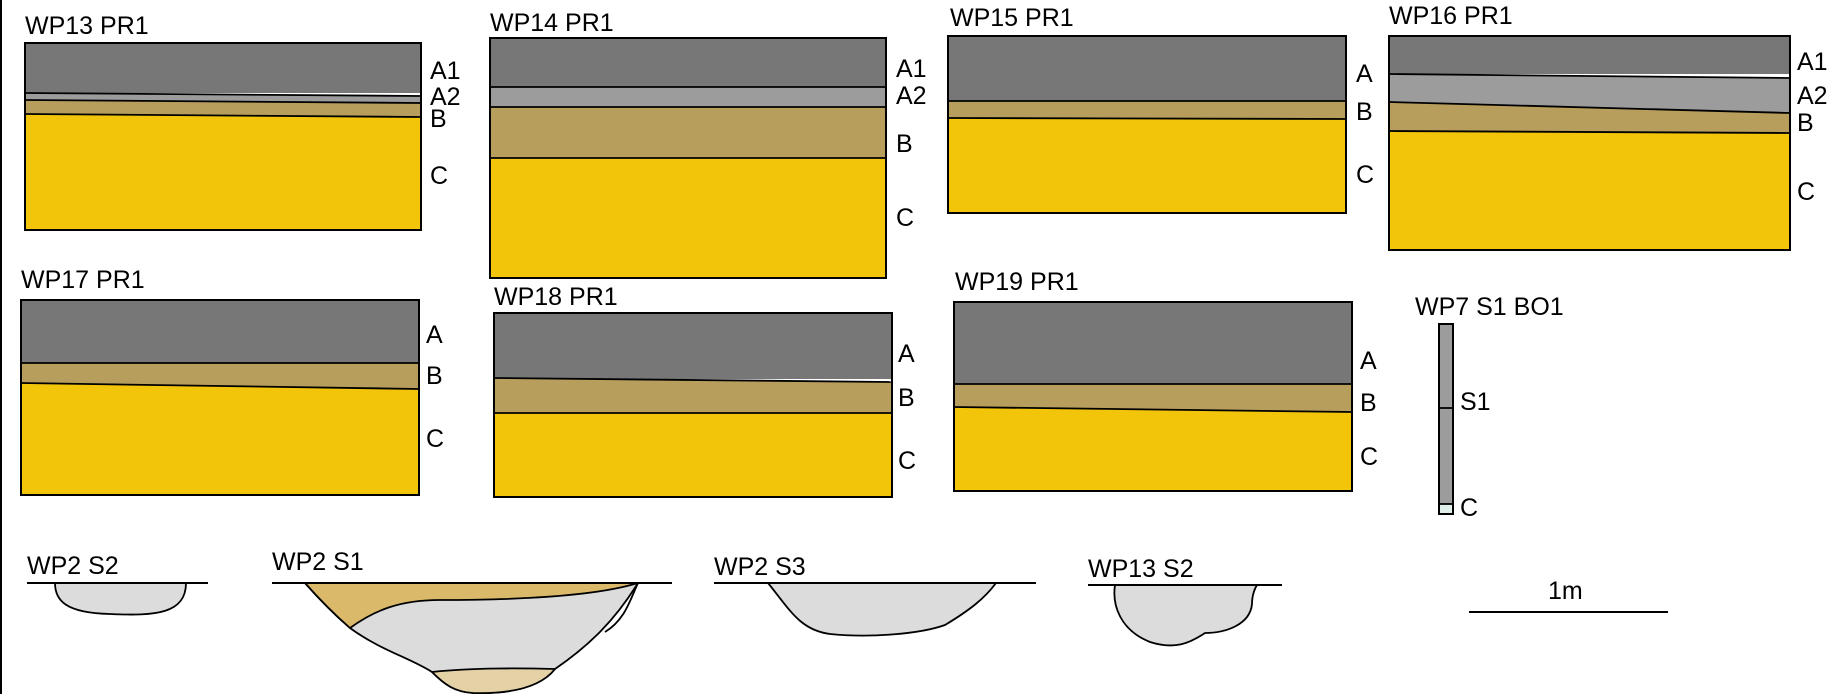  I want to click on profile-wp13-pr1: WP13 PR1 A1 A2 B C, so click(242, 121).